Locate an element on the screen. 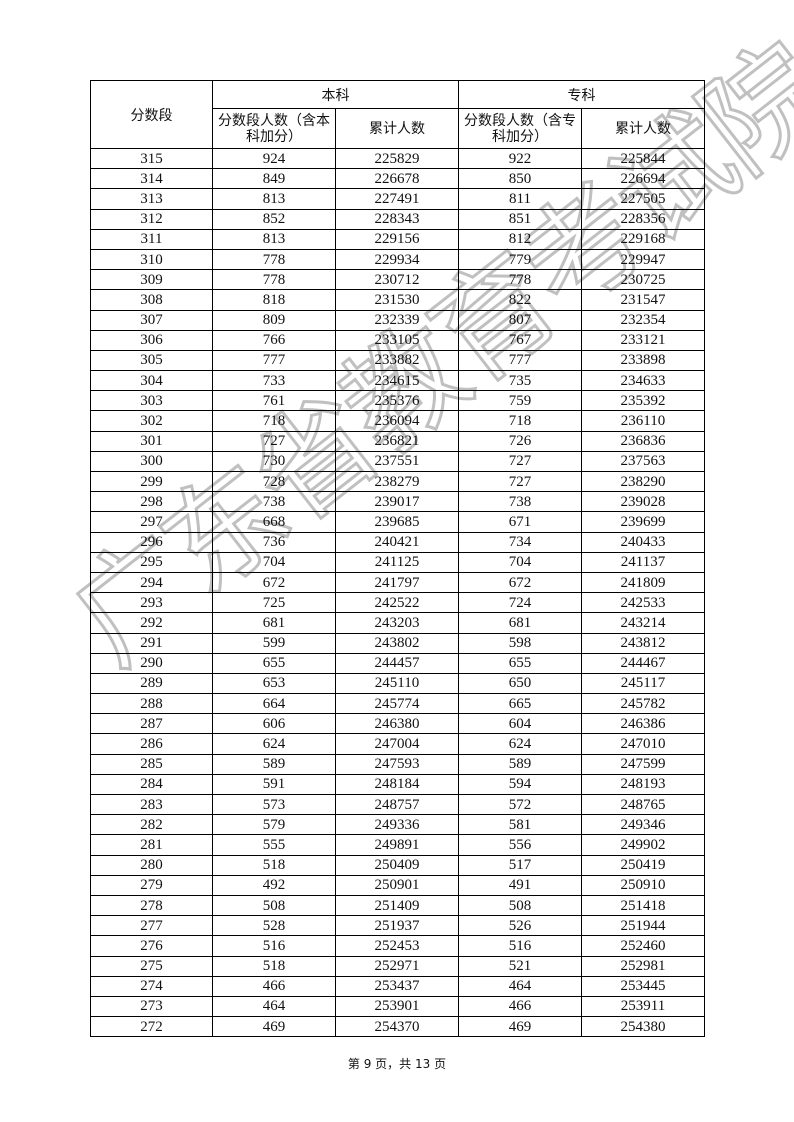 Image resolution: width=794 pixels, height=1122 pixels. table-row: 302 718 236094 718 236110 is located at coordinates (397, 421).